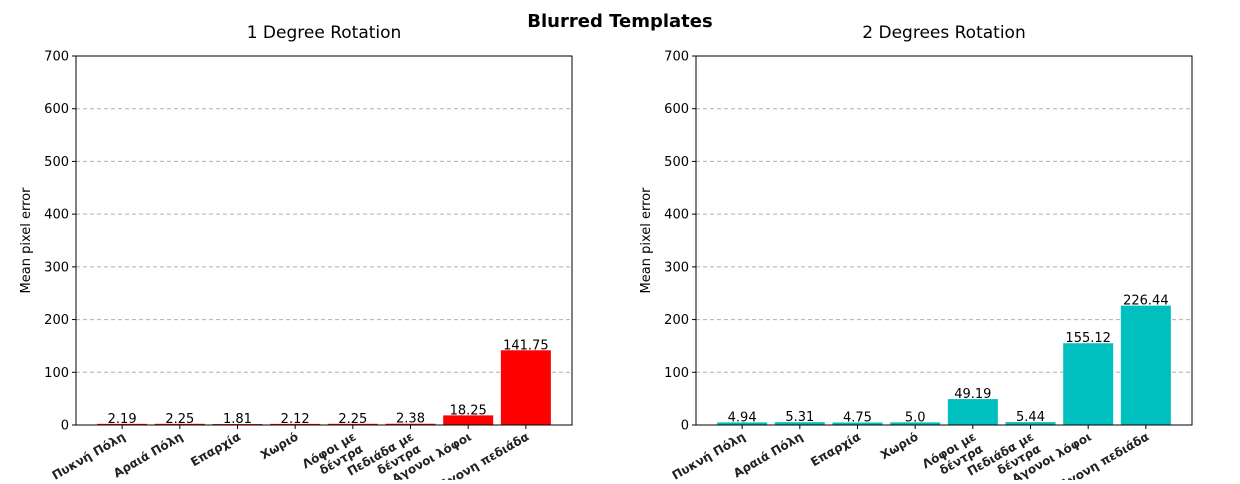  Describe the element at coordinates (1030, 417) in the screenshot. I see `data-label: 5.44` at that location.